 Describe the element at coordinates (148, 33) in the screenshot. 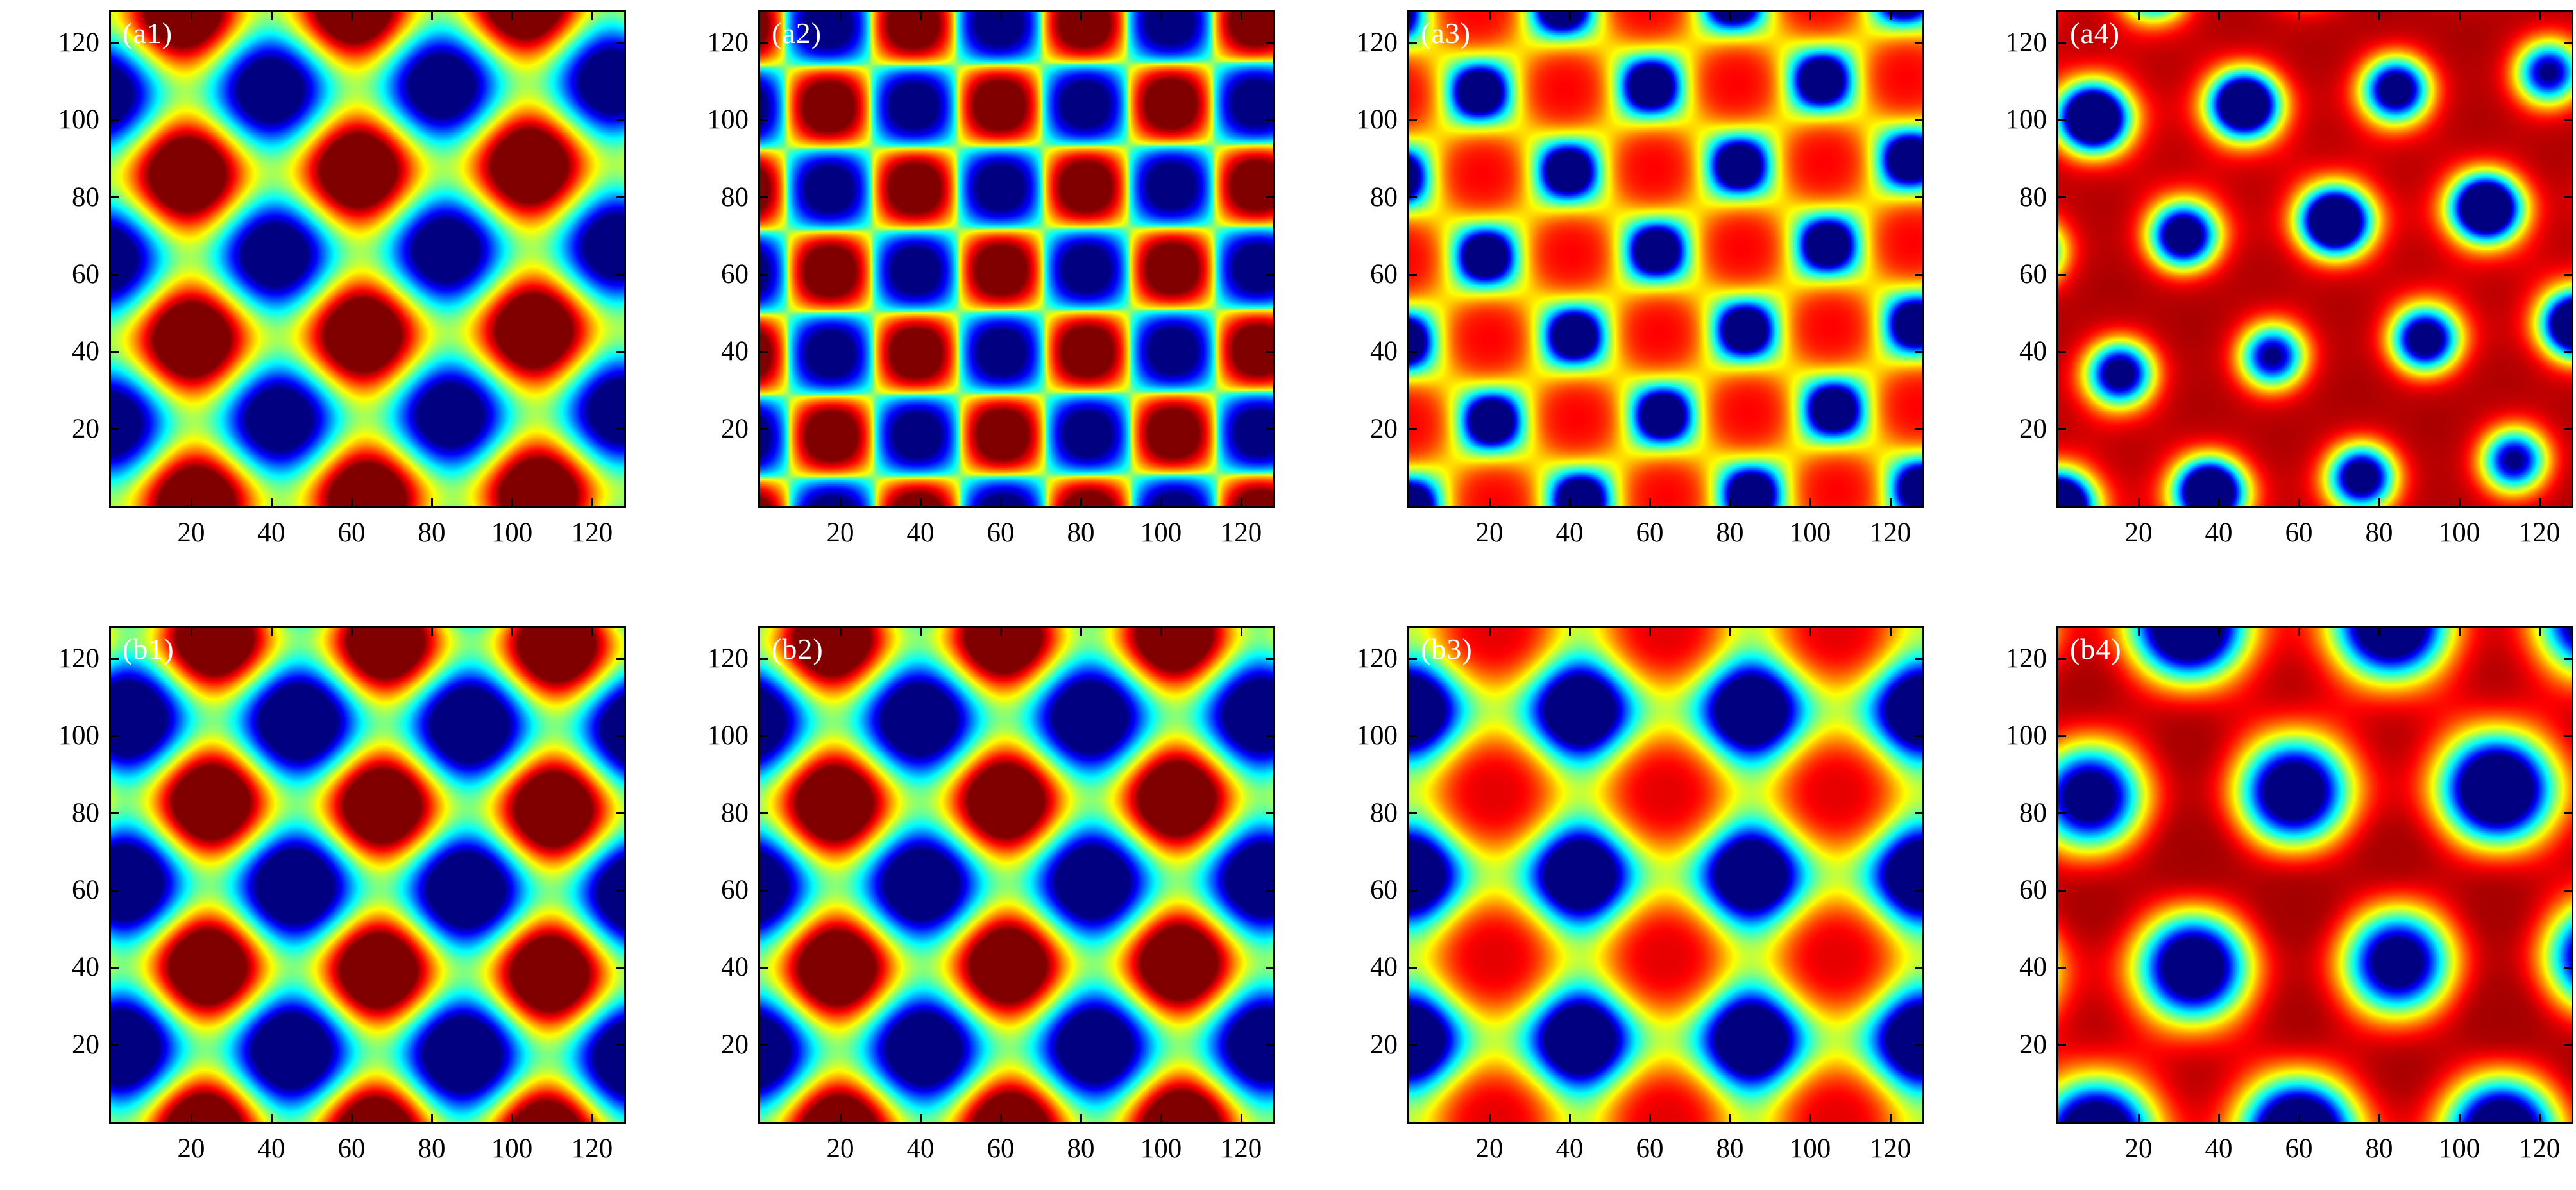

I see `panel-label: (a1)` at that location.